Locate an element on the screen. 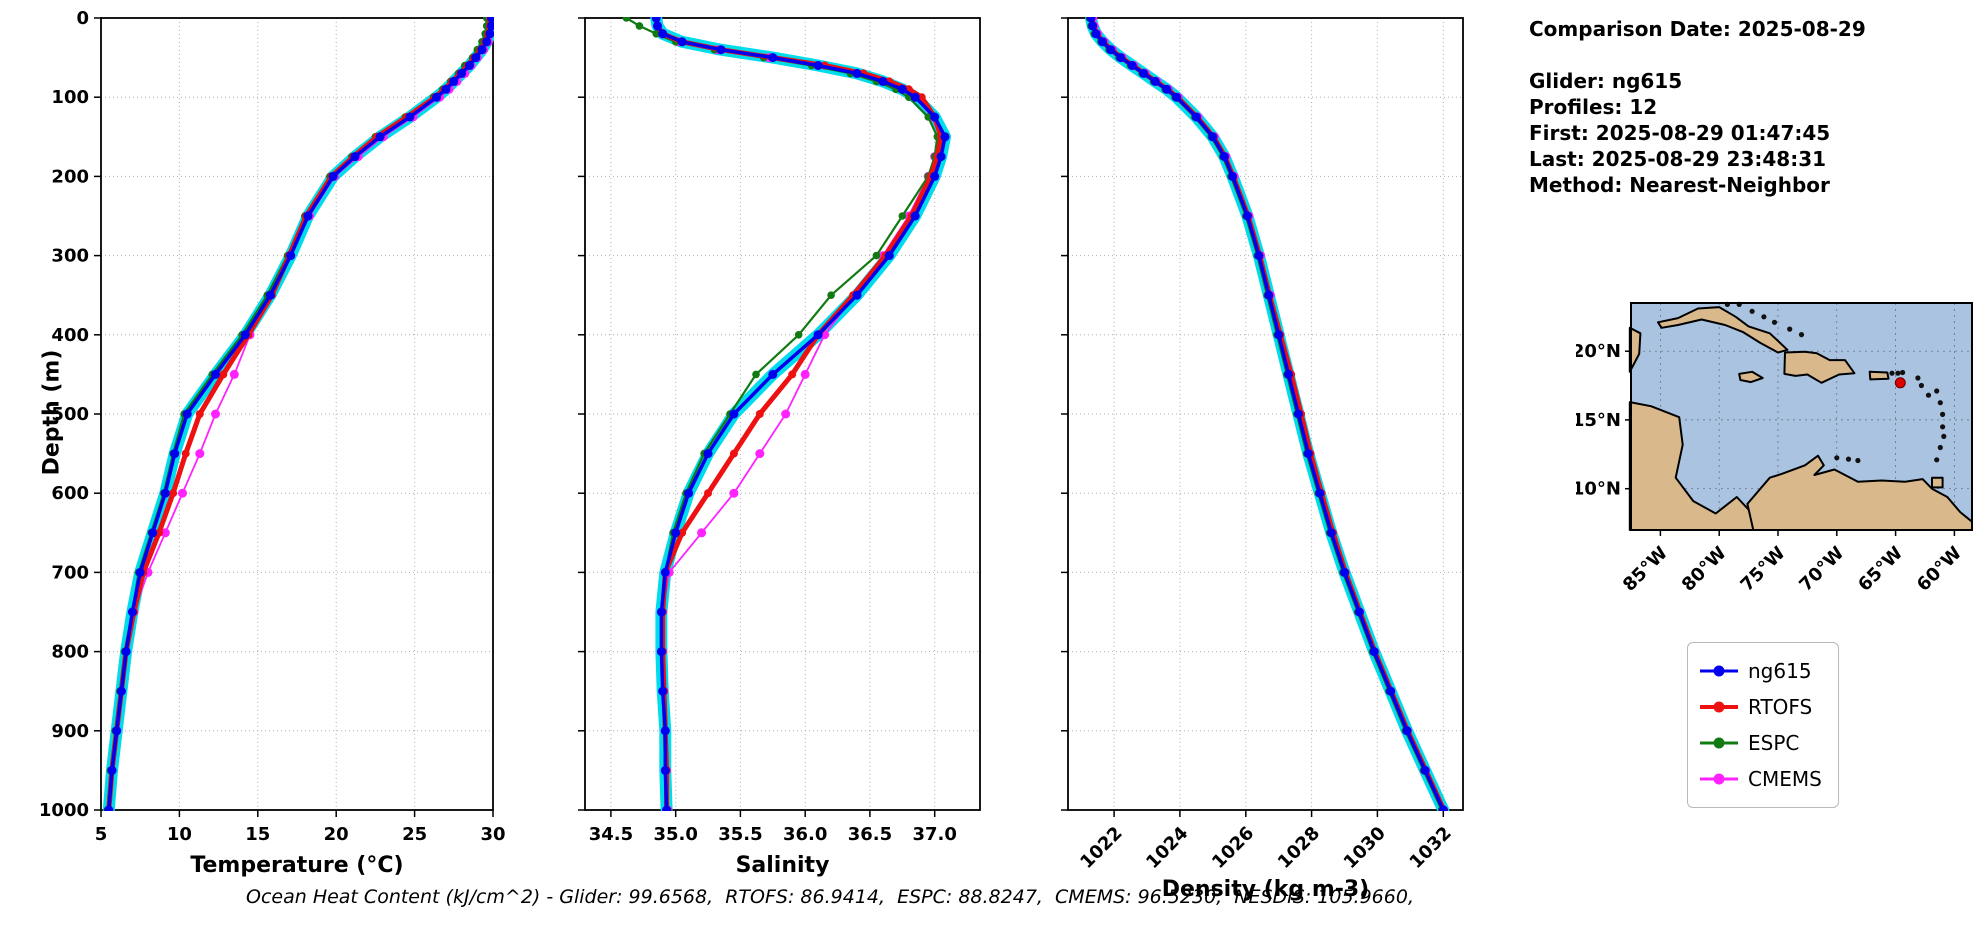 The height and width of the screenshot is (934, 1982). svg-text: 1022 is located at coordinates (1101, 848).